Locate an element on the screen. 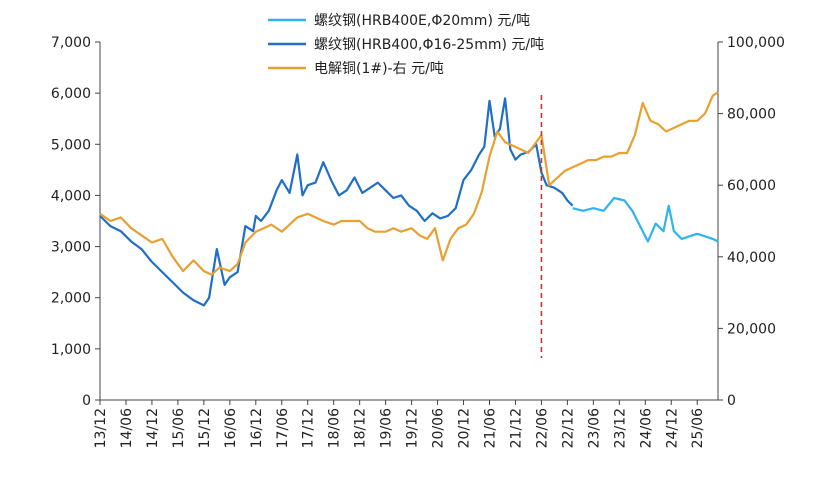 The image size is (828, 488). legend-label-1: 螺纹钢(HRB400E,Φ20mm) 元/吨 is located at coordinates (422, 21).